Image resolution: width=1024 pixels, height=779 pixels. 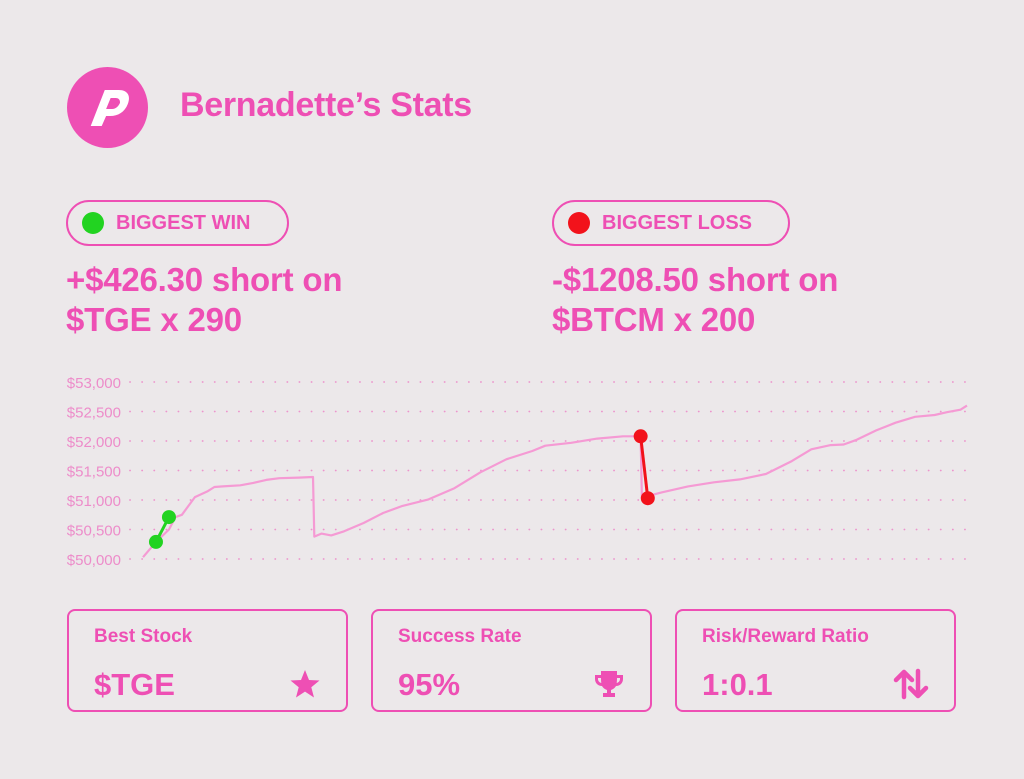 What do you see at coordinates (93, 223) in the screenshot?
I see `win-dot-icon` at bounding box center [93, 223].